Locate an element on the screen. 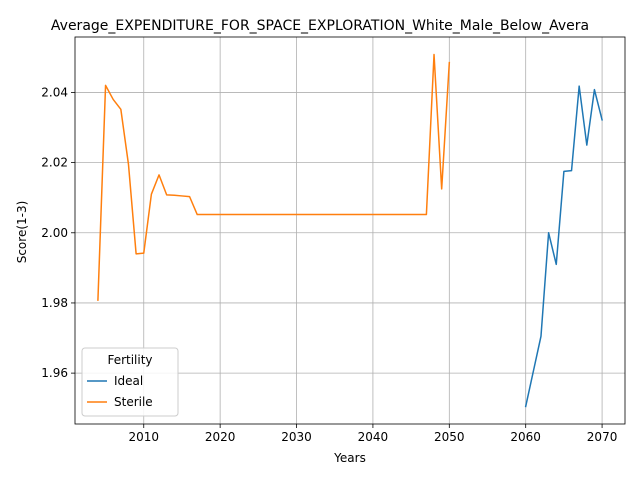  x-tick-label: 2020 is located at coordinates (220, 437).